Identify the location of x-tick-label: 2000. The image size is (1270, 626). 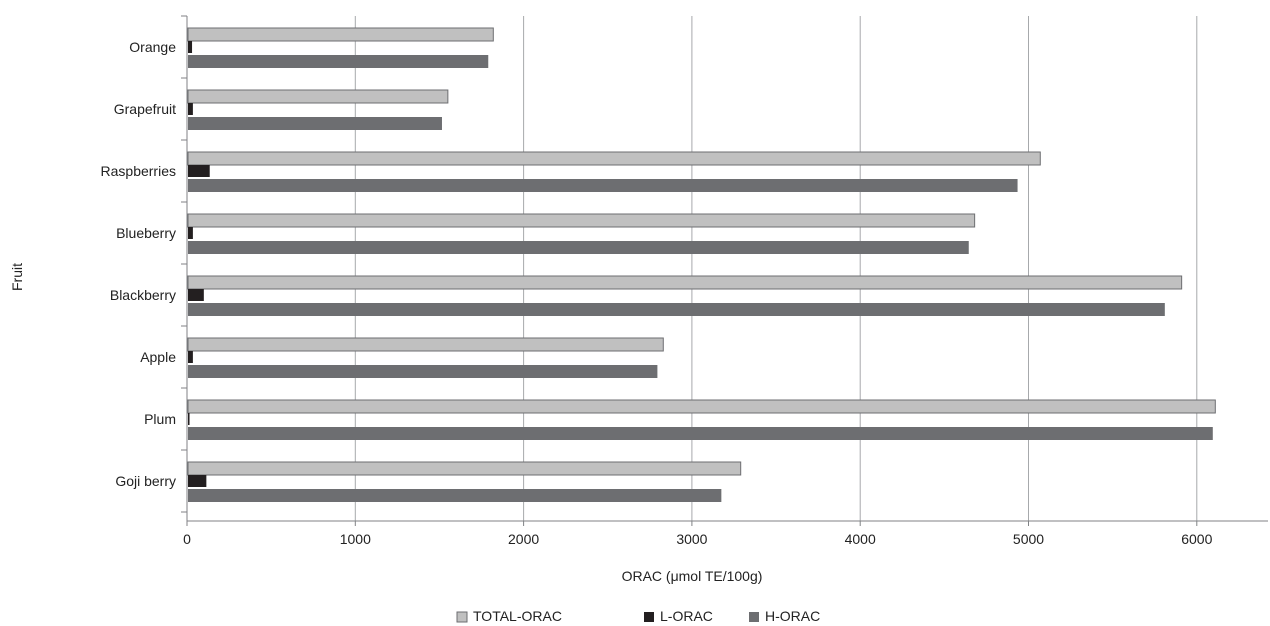
(523, 539).